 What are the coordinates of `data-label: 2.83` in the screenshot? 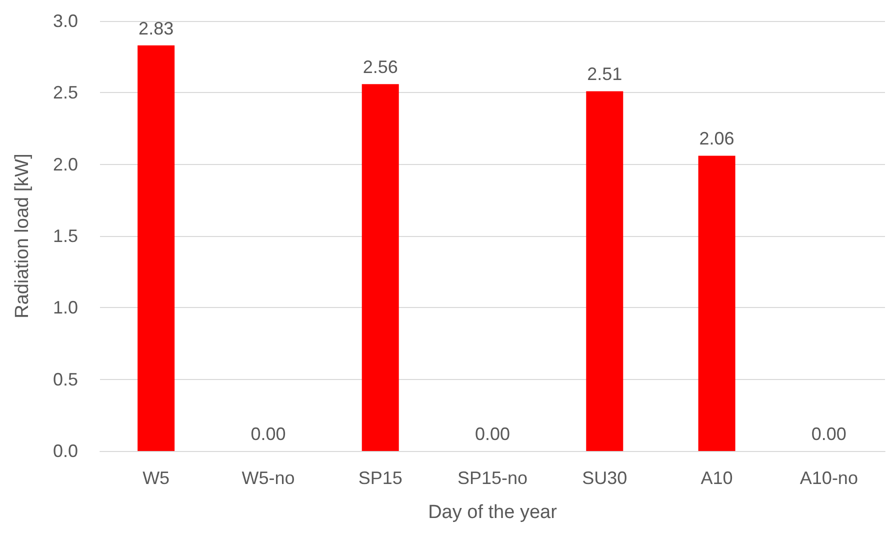 It's located at (156, 28).